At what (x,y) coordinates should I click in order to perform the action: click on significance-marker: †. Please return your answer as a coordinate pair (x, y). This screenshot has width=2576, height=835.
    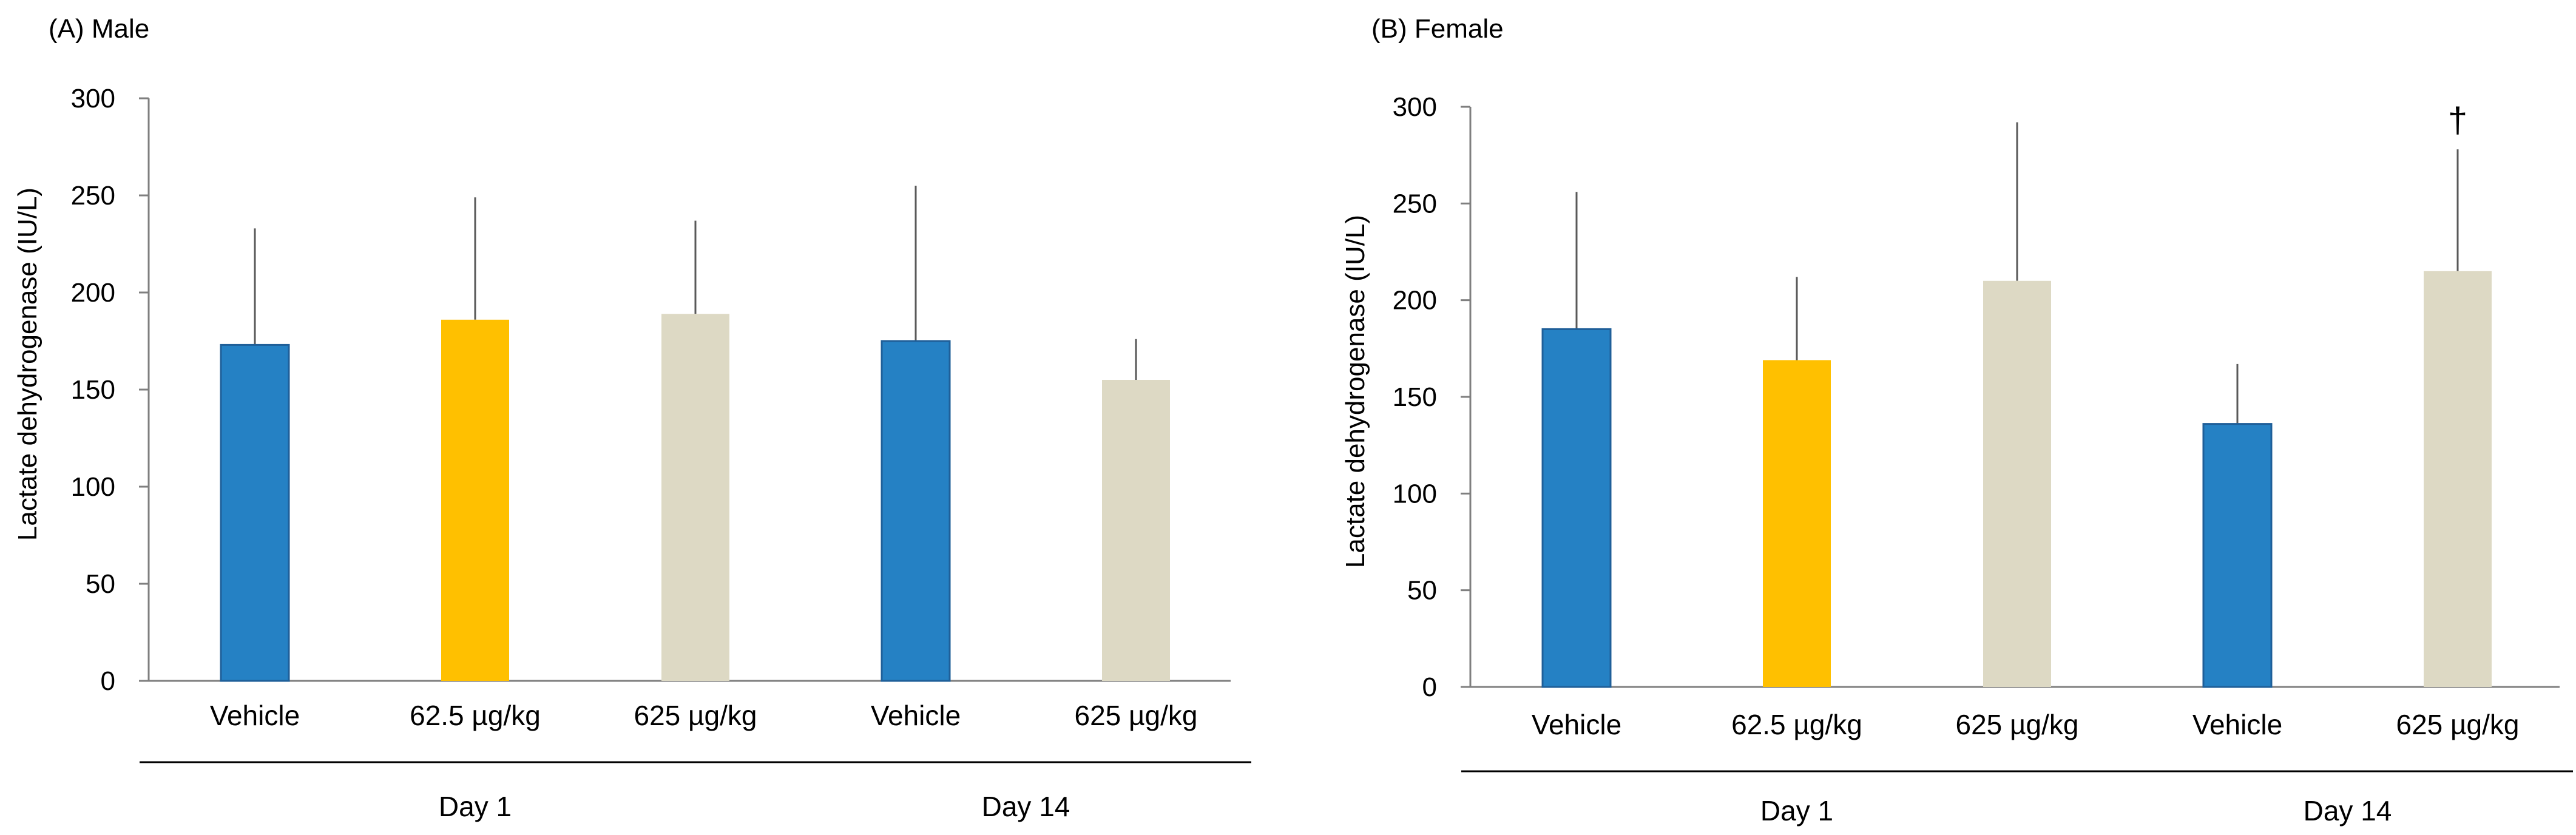
    Looking at the image, I should click on (2457, 120).